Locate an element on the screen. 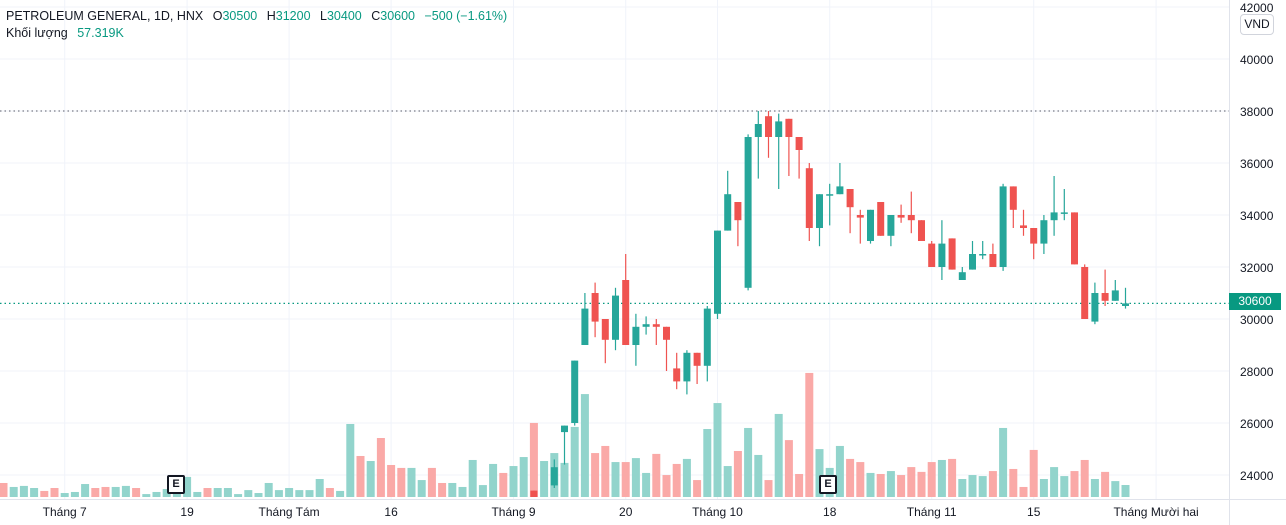 The height and width of the screenshot is (525, 1286). low-value: 30400 is located at coordinates (344, 16).